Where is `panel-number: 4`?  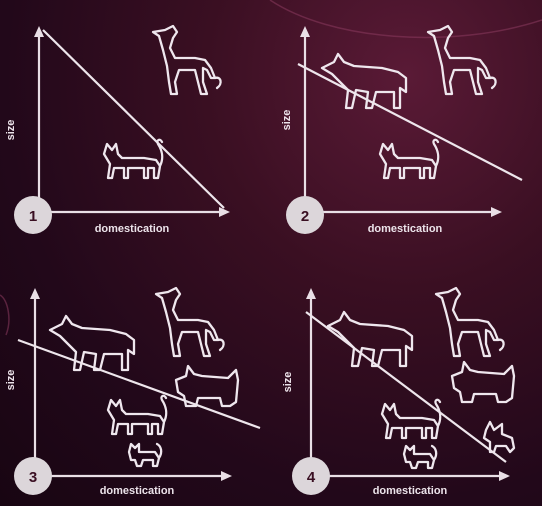
panel-number: 4 is located at coordinates (311, 477).